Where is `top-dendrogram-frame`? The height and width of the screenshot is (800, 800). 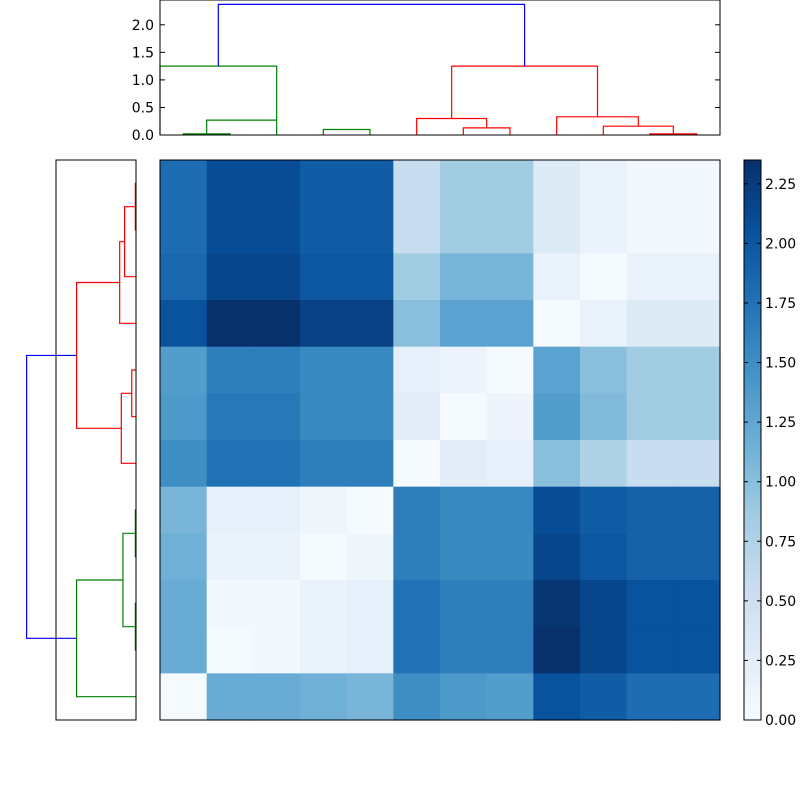 top-dendrogram-frame is located at coordinates (440, 68).